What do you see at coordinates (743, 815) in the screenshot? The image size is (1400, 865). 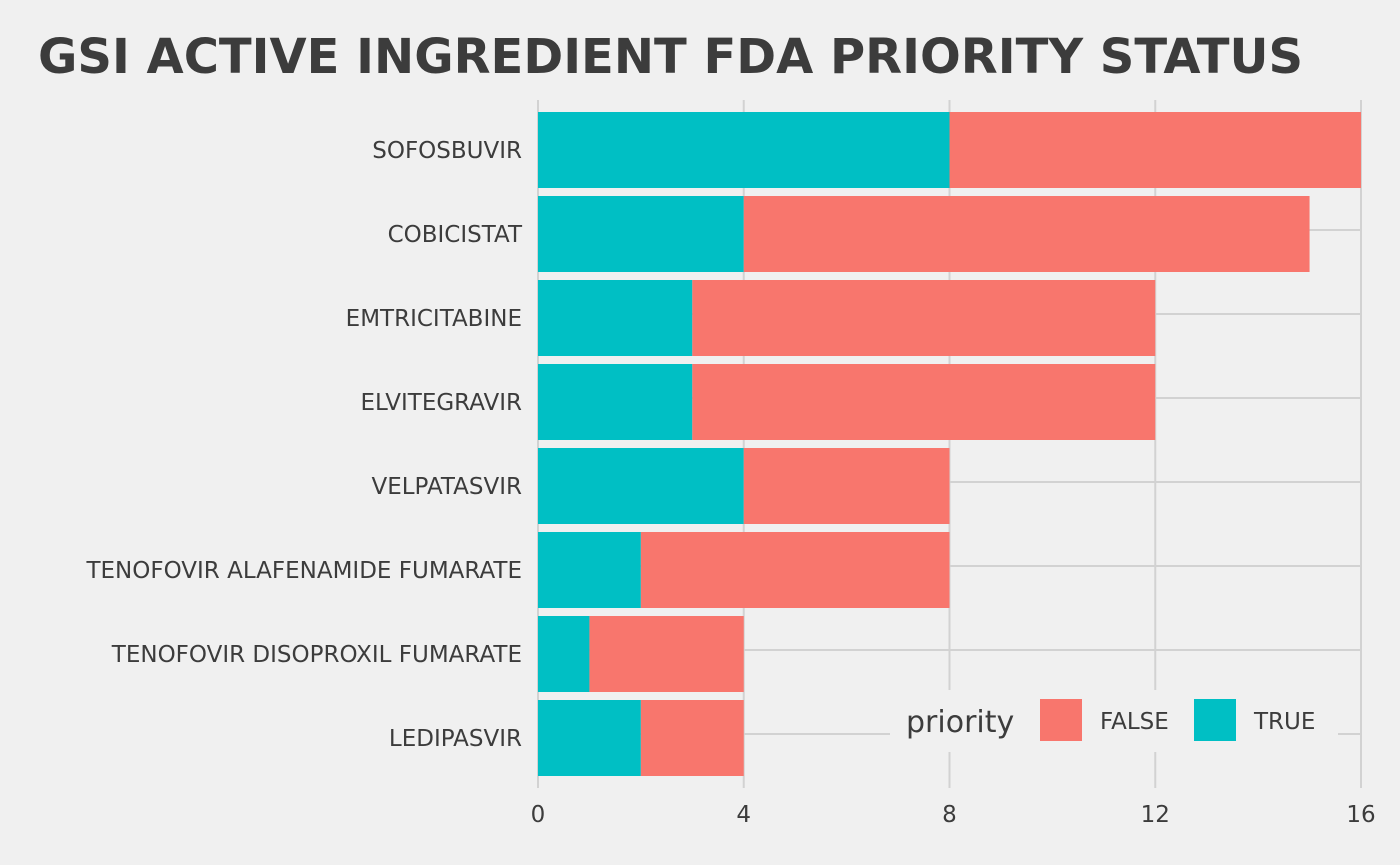 I see `x-tick-label: 4` at bounding box center [743, 815].